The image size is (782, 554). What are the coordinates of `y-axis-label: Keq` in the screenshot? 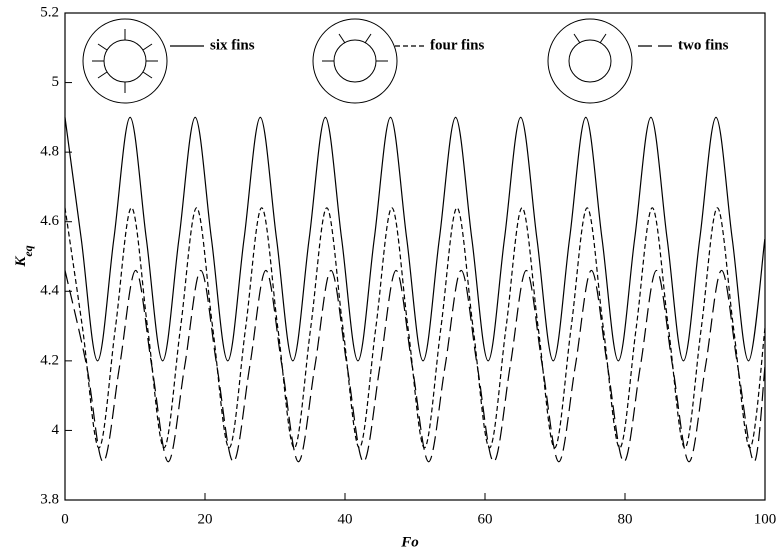 It's located at (23, 256).